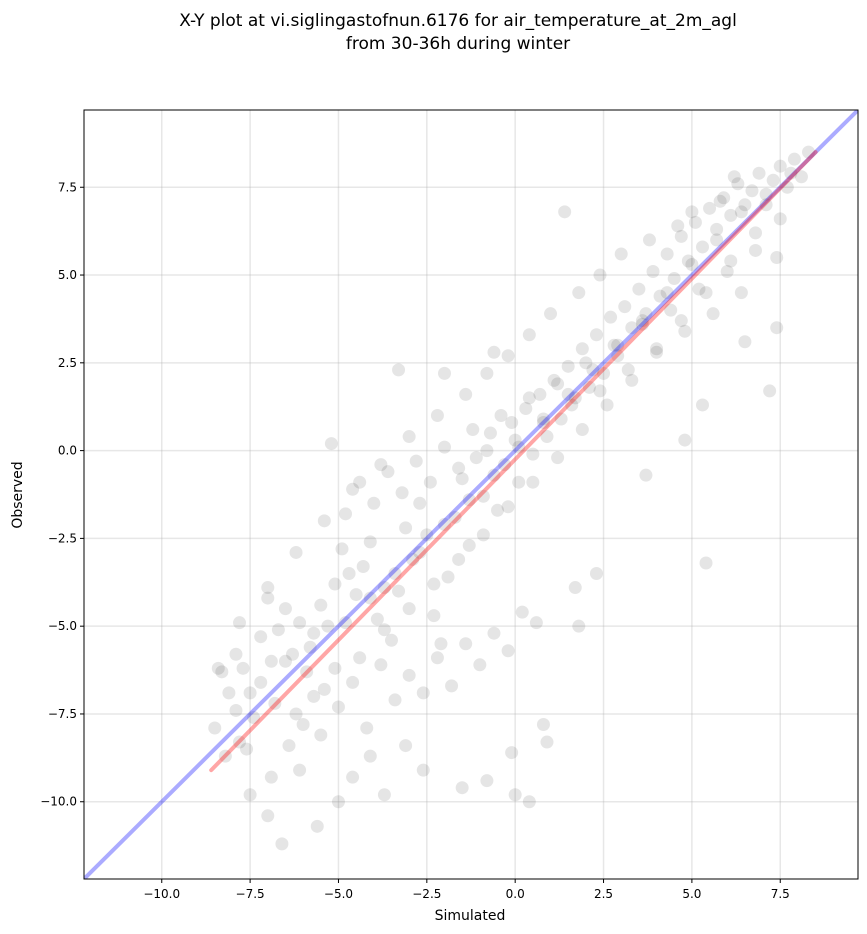 This screenshot has width=867, height=934. I want to click on y-tick-label: 2.5, so click(67, 363).